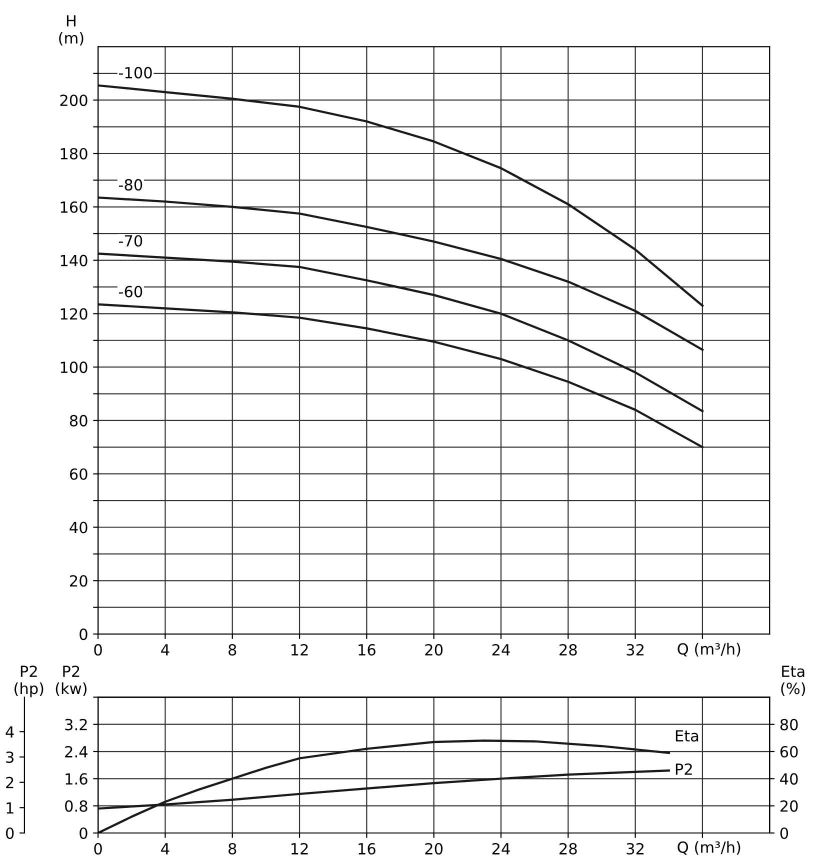  I want to click on y2-tick-label: 20, so click(789, 806).